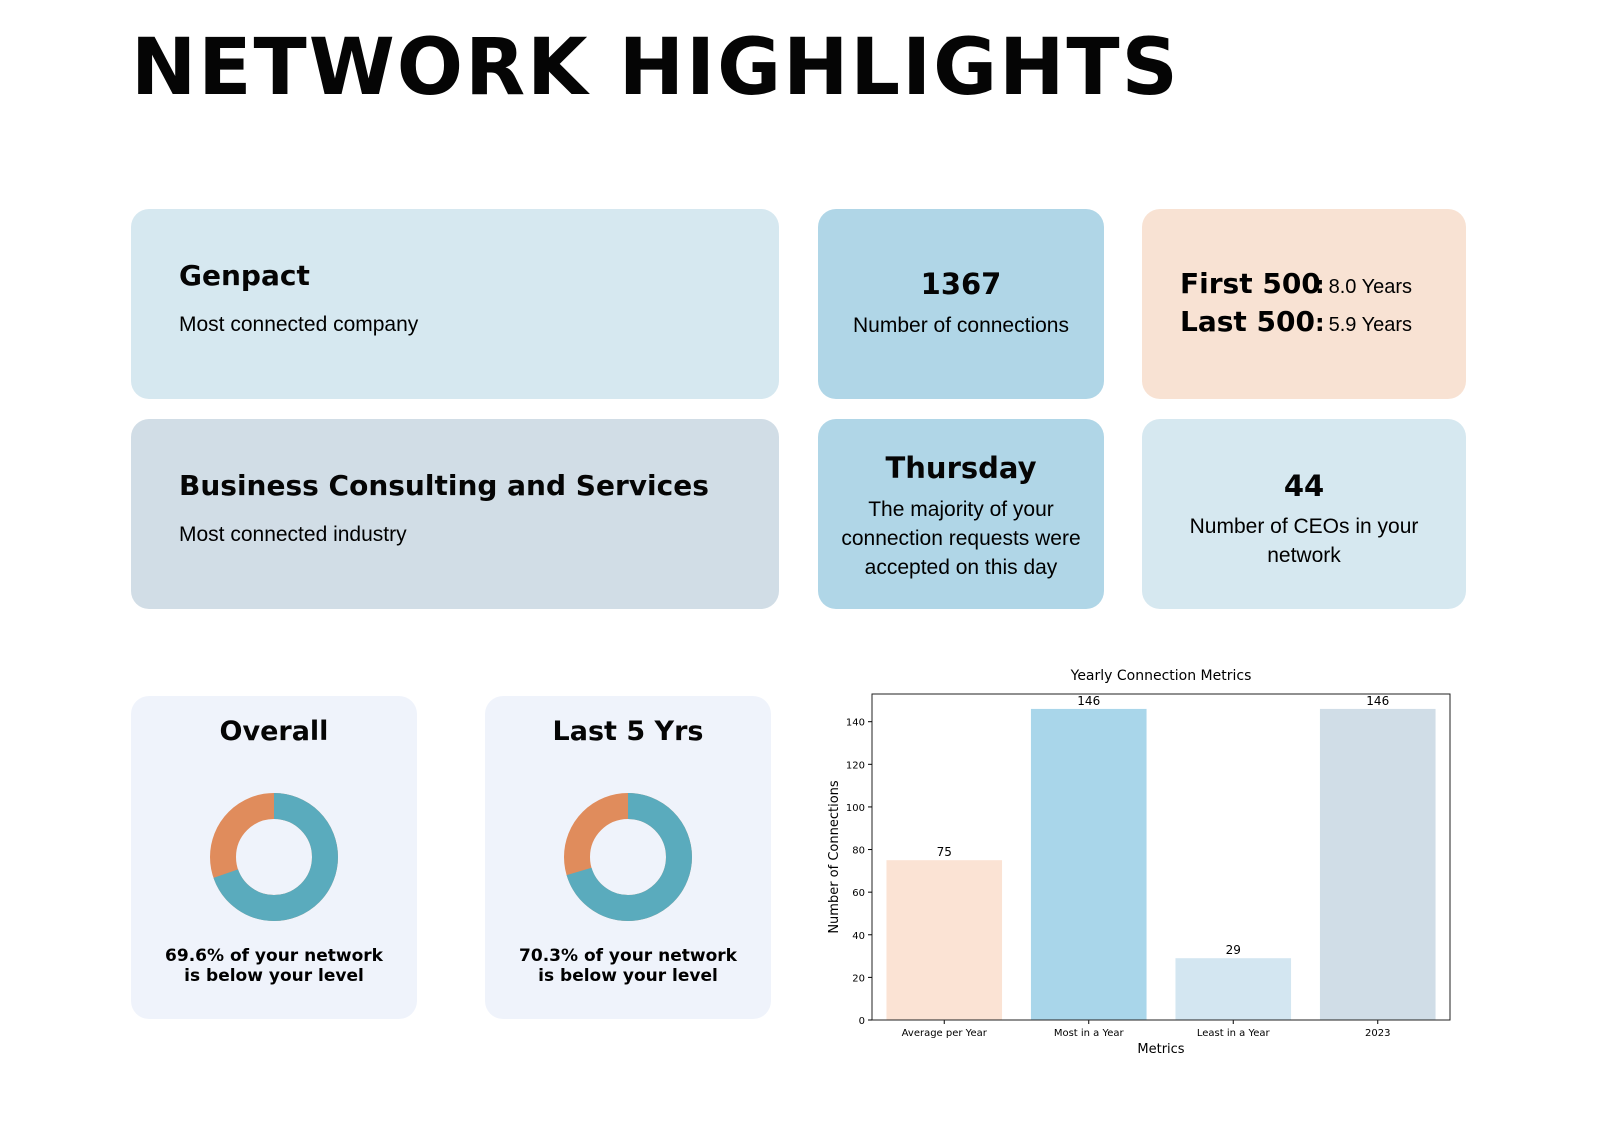 This screenshot has height=1128, width=1598. What do you see at coordinates (1304, 486) in the screenshot?
I see `ceo-count: 44` at bounding box center [1304, 486].